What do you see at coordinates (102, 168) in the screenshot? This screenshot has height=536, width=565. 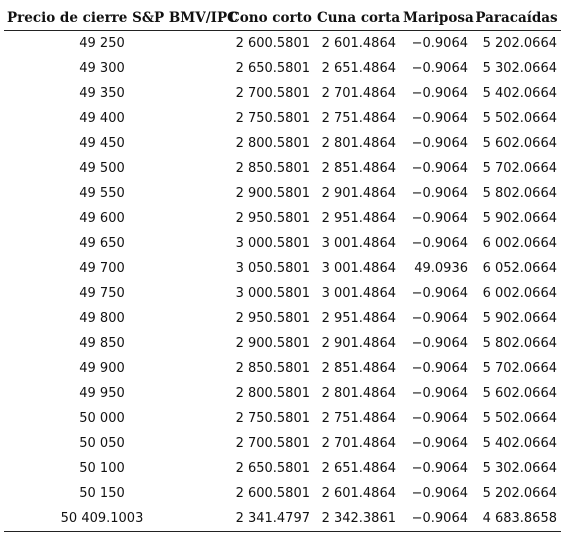 I see `cell-closing-price: 49 500` at bounding box center [102, 168].